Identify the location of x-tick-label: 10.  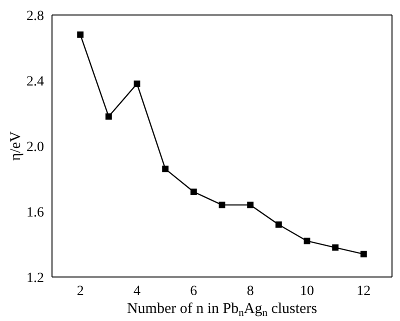
(307, 291).